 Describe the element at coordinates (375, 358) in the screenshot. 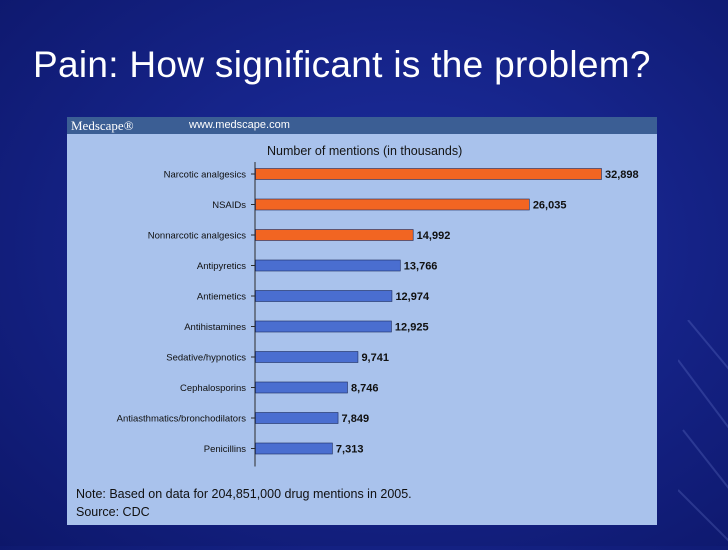

I see `value-label: 9,741` at that location.